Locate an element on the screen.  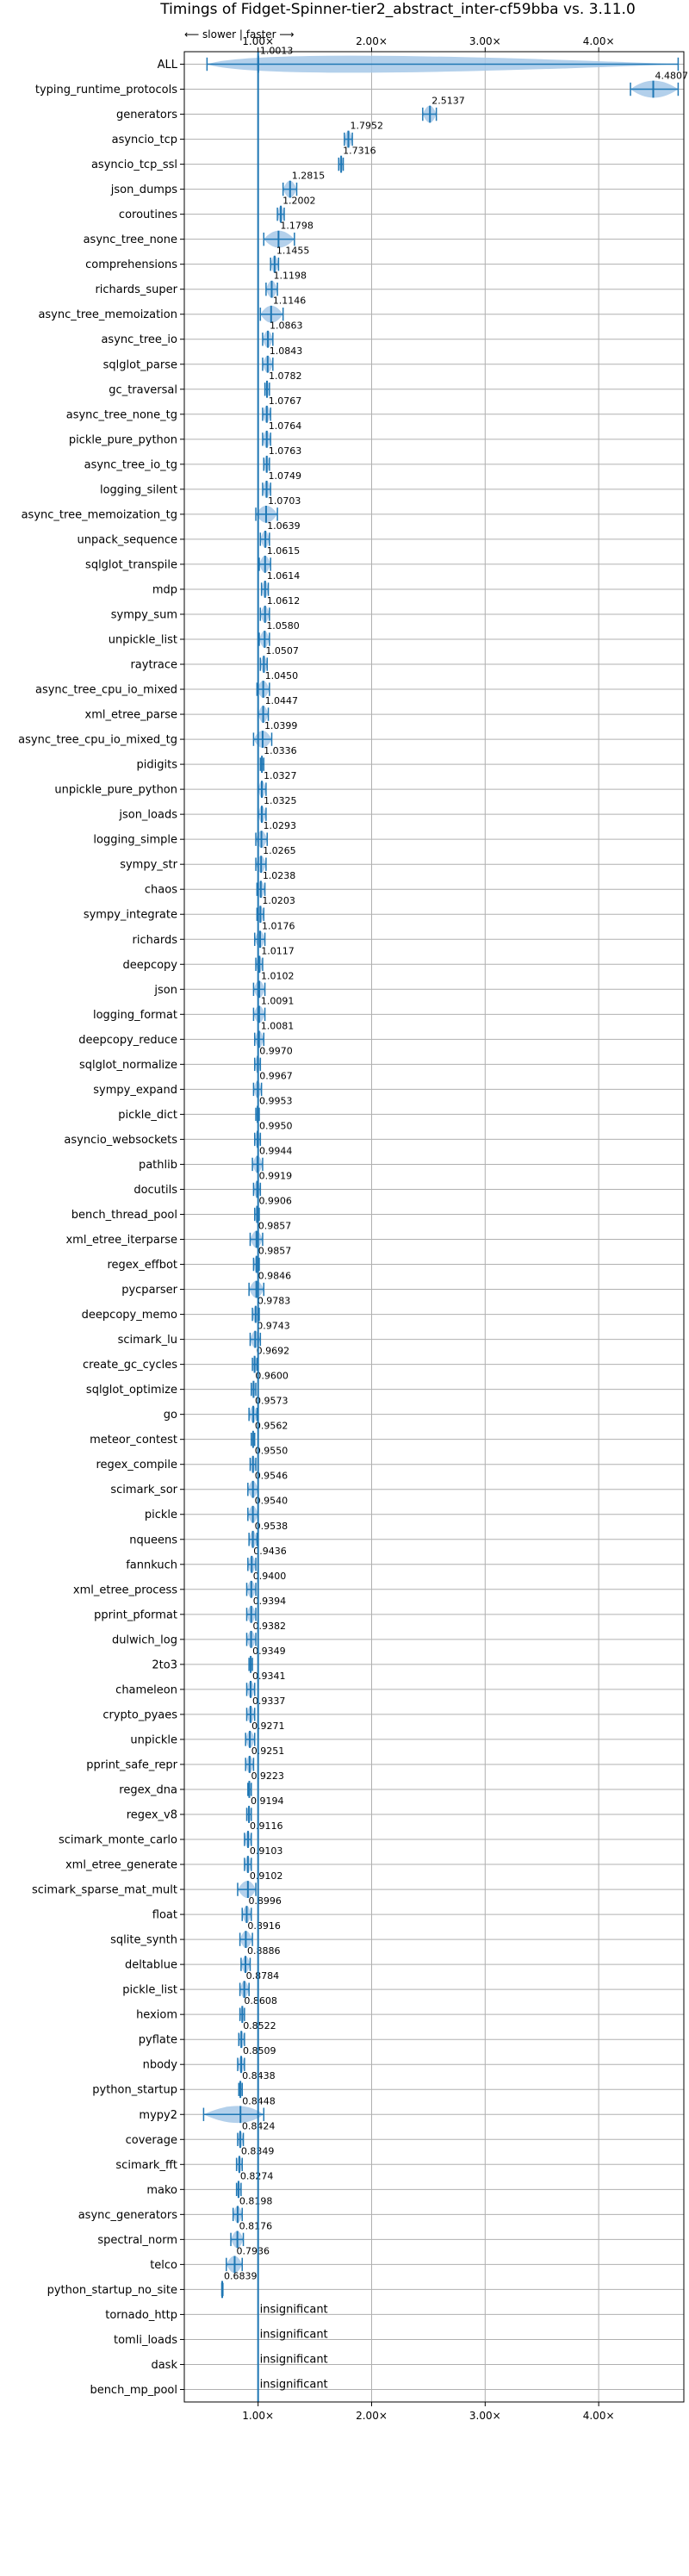
value-label: 1.0203 is located at coordinates (278, 901).